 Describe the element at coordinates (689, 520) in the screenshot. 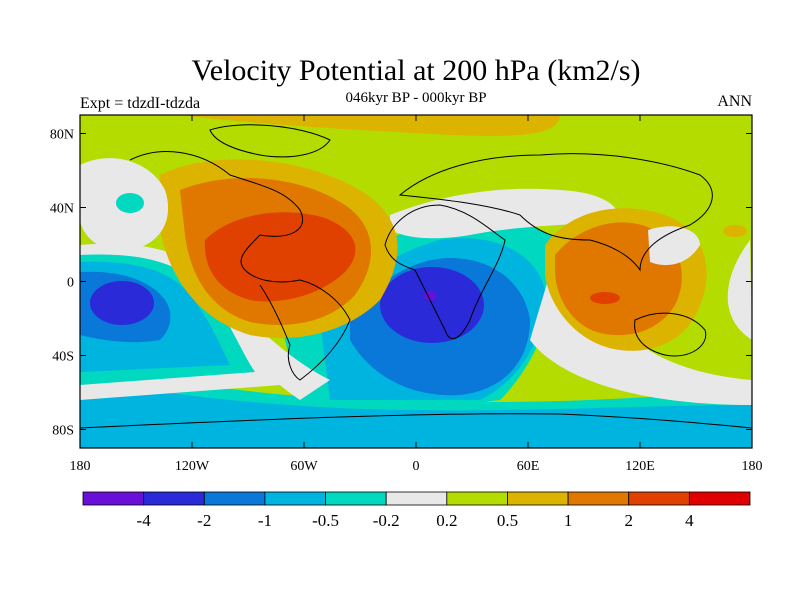

I see `colorbar-label: 4` at that location.